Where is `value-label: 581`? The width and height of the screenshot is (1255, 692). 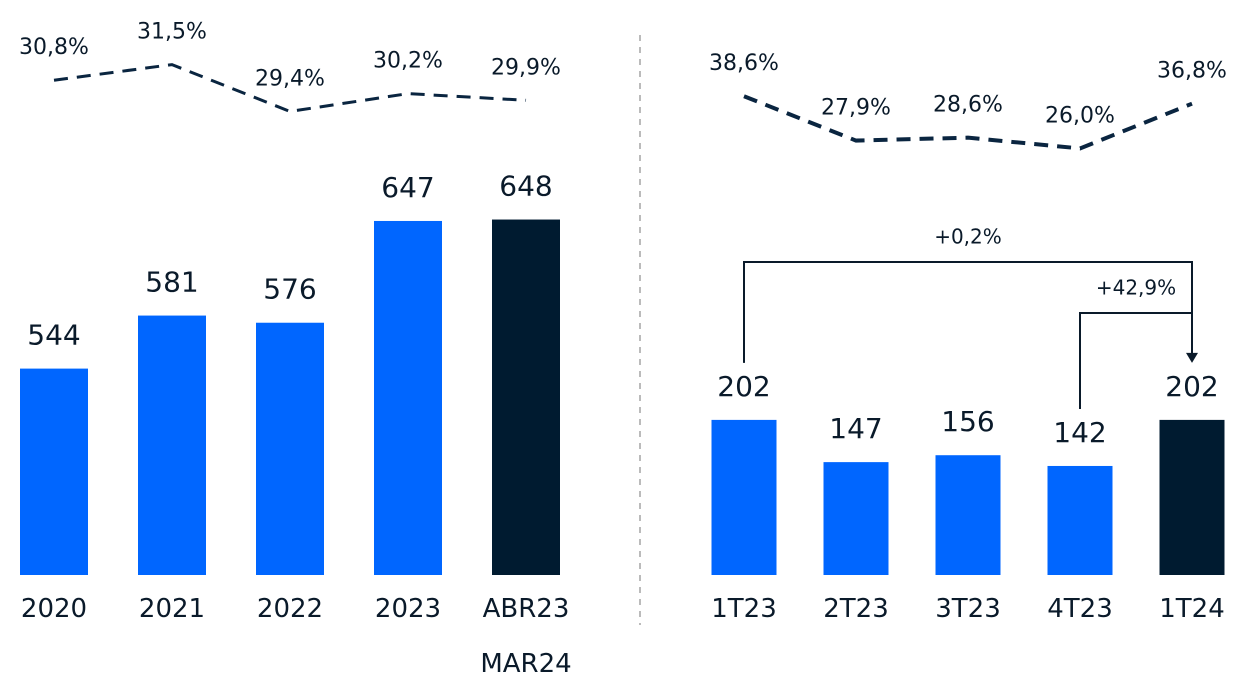 value-label: 581 is located at coordinates (171, 282).